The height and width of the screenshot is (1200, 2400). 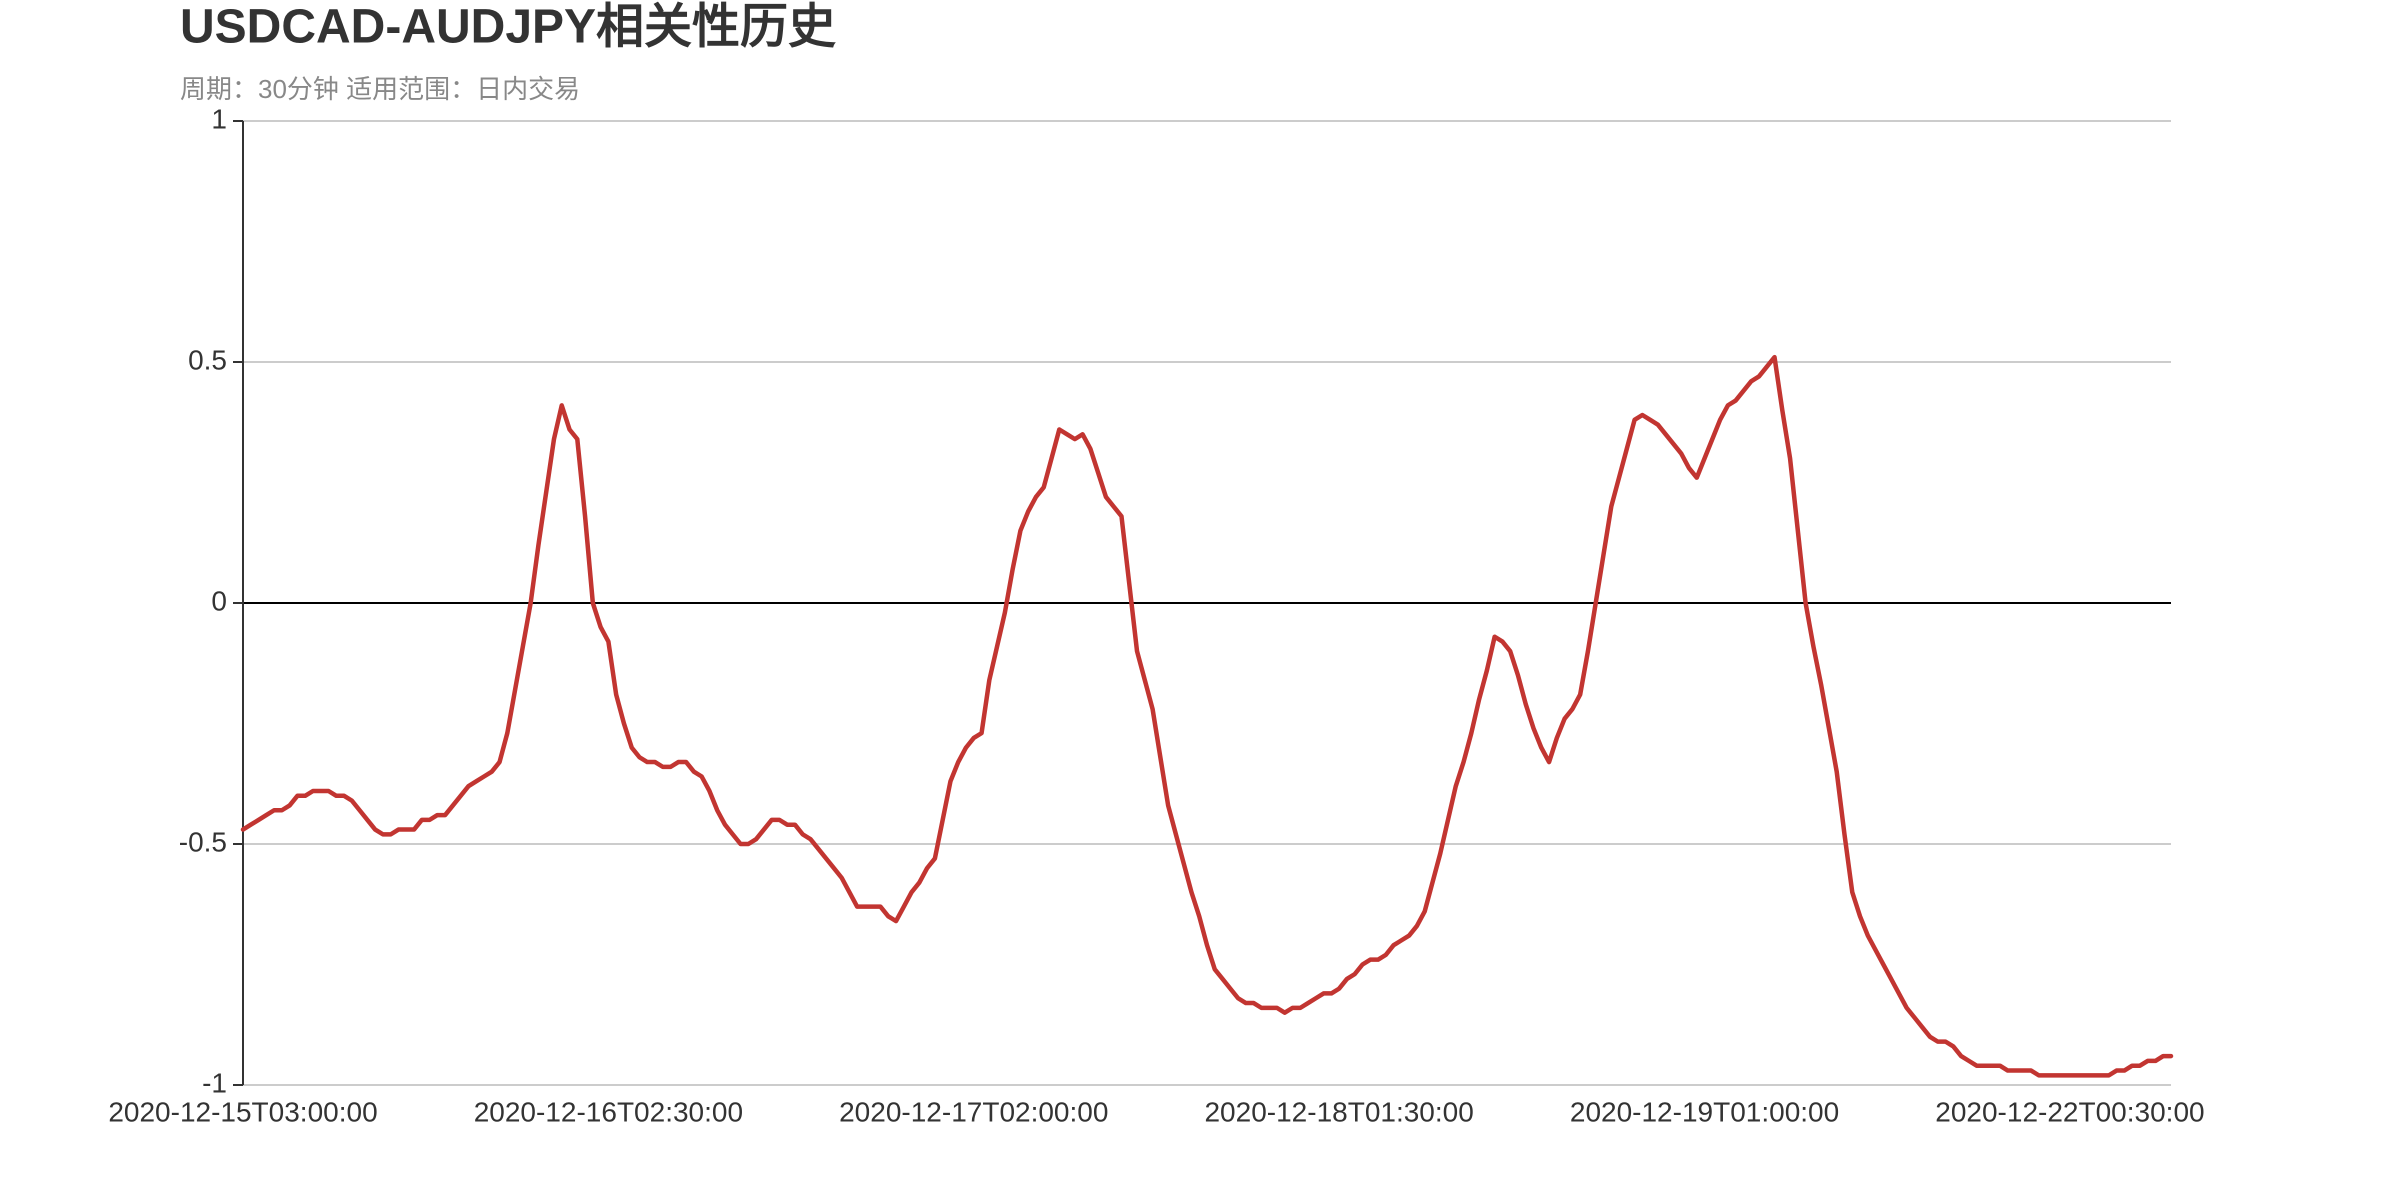 I want to click on x-tick-label: 2020-12-15T03:00:00, so click(x=242, y=1111).